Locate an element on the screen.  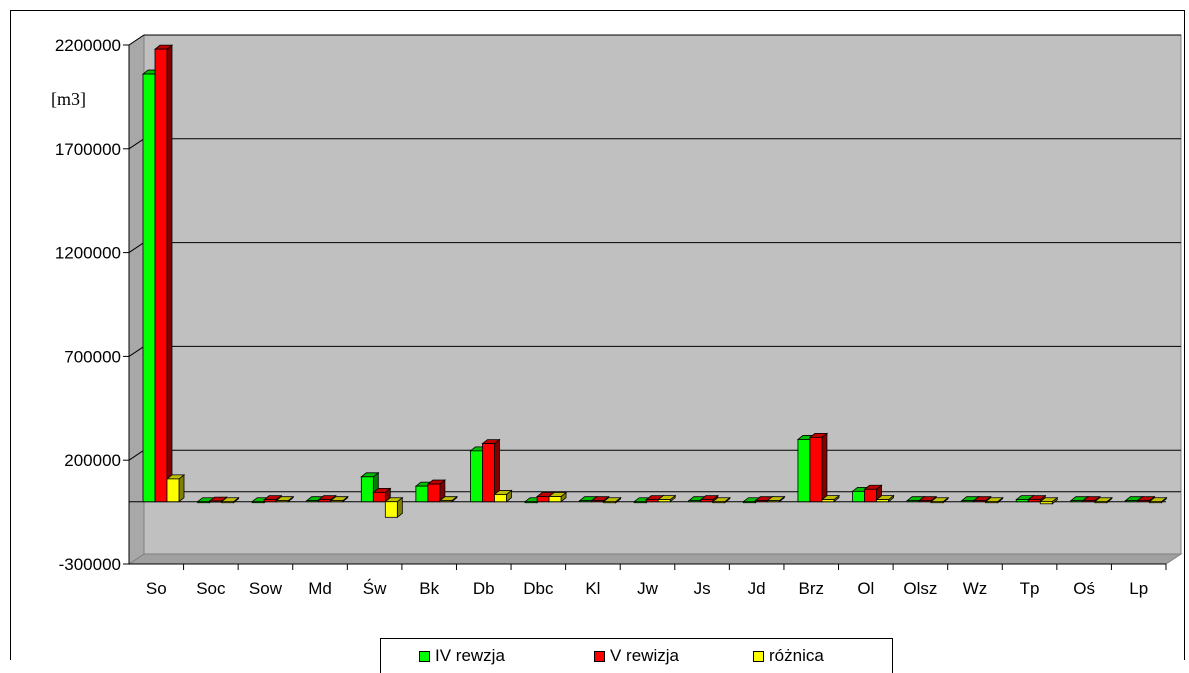
legend-swatch-green is located at coordinates (424, 656).